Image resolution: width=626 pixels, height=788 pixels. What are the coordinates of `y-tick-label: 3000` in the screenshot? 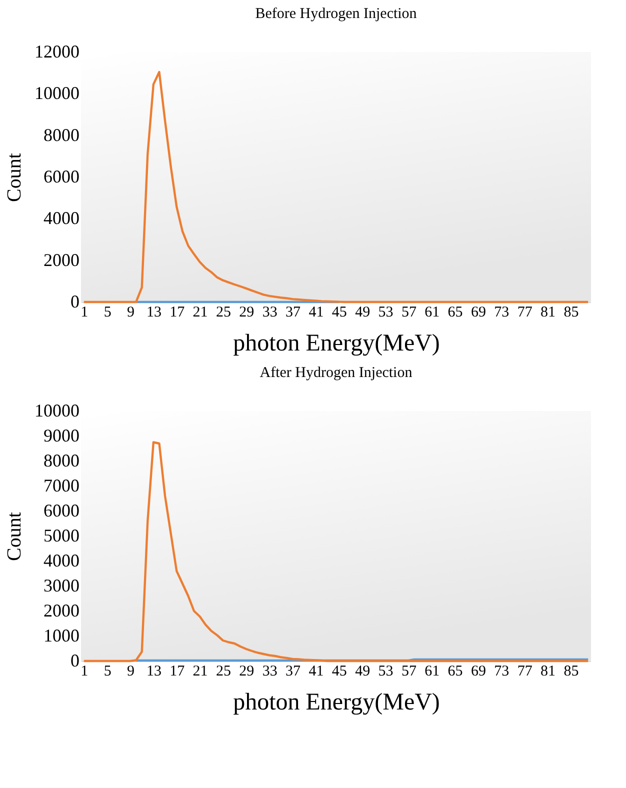 It's located at (62, 586).